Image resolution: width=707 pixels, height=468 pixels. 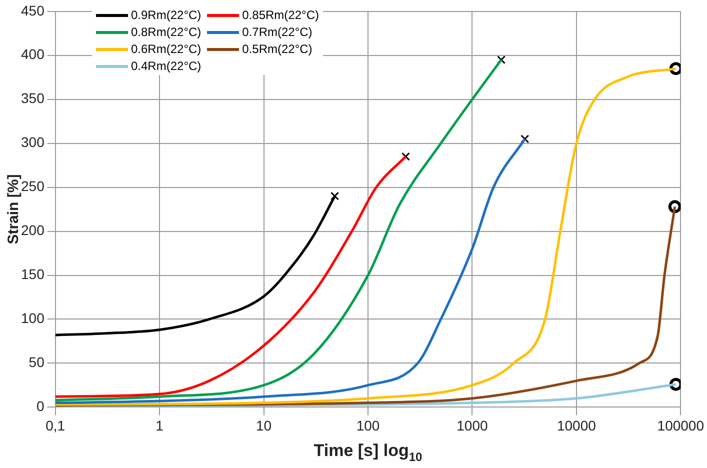 I want to click on legend-label: 0.8Rm(22°C), so click(x=166, y=32).